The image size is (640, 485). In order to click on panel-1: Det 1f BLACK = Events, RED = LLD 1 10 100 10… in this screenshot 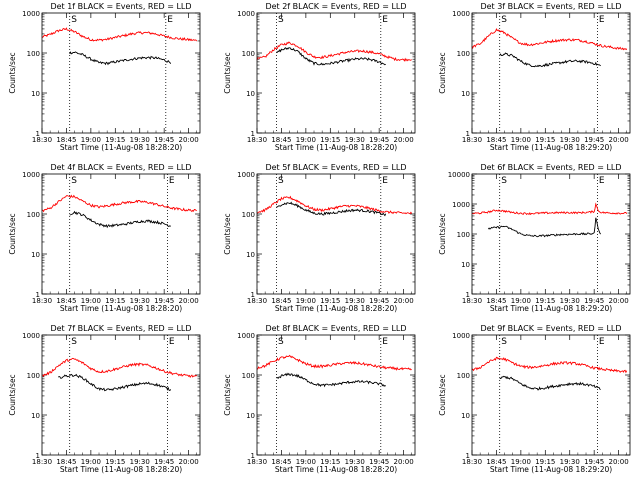, I will do `click(104, 77)`.